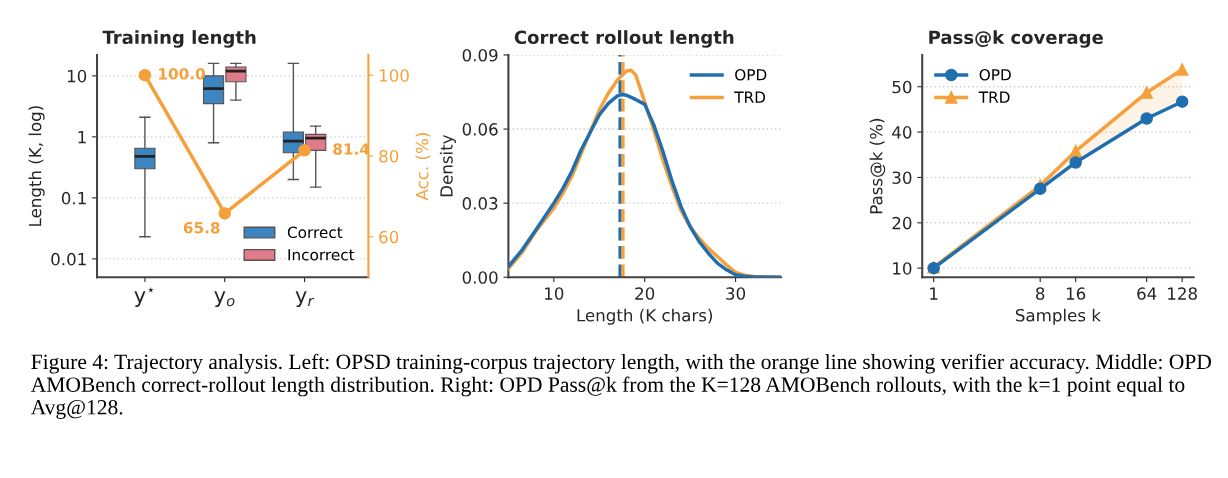  What do you see at coordinates (554, 293) in the screenshot?
I see `x-tick-label: 10` at bounding box center [554, 293].